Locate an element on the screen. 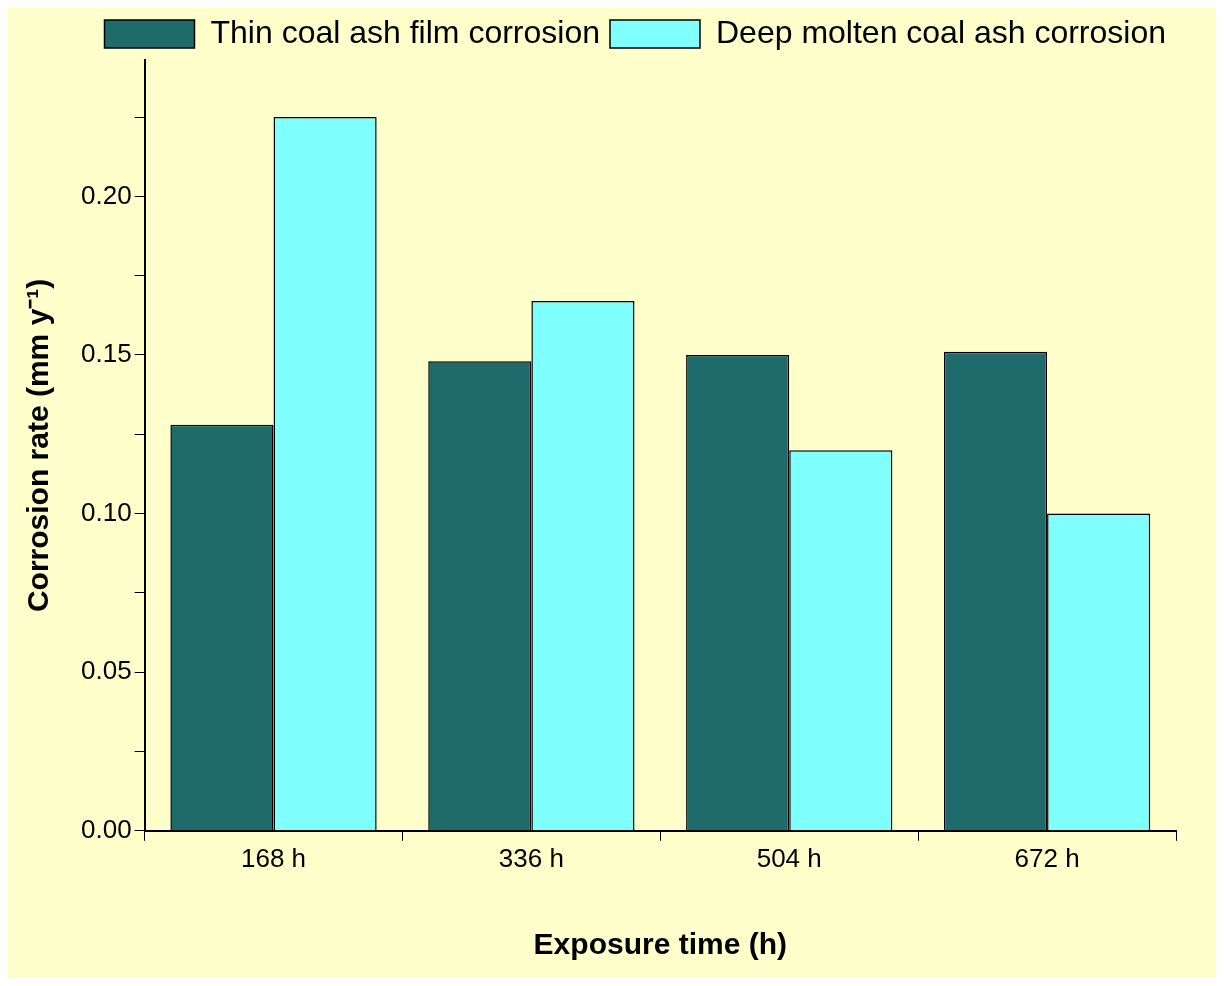 The height and width of the screenshot is (986, 1224). y-tick-label: 0.05 is located at coordinates (106, 670).